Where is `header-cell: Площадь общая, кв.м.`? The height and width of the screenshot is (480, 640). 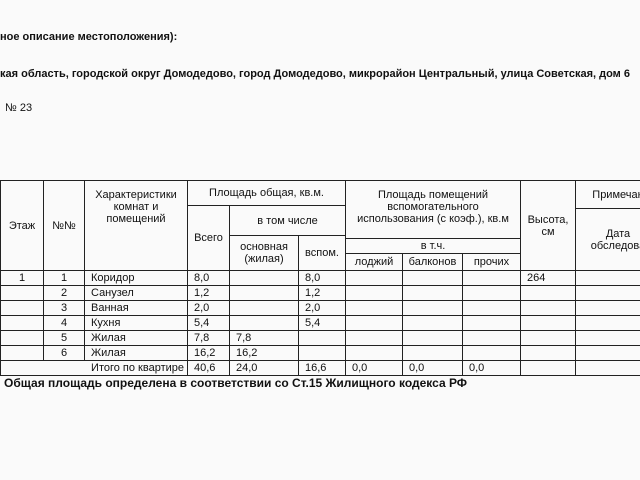
header-cell: Площадь общая, кв.м. is located at coordinates (266, 193).